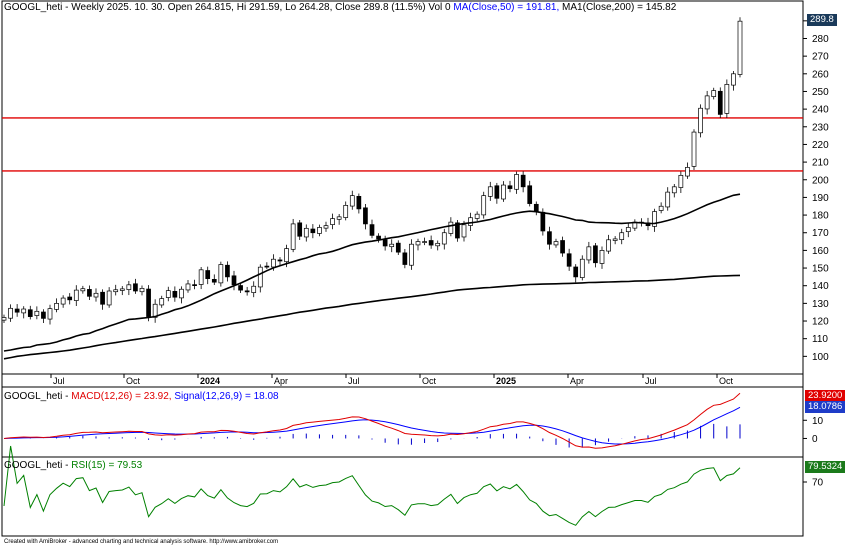  I want to click on price-tick-label: 280, so click(820, 39).